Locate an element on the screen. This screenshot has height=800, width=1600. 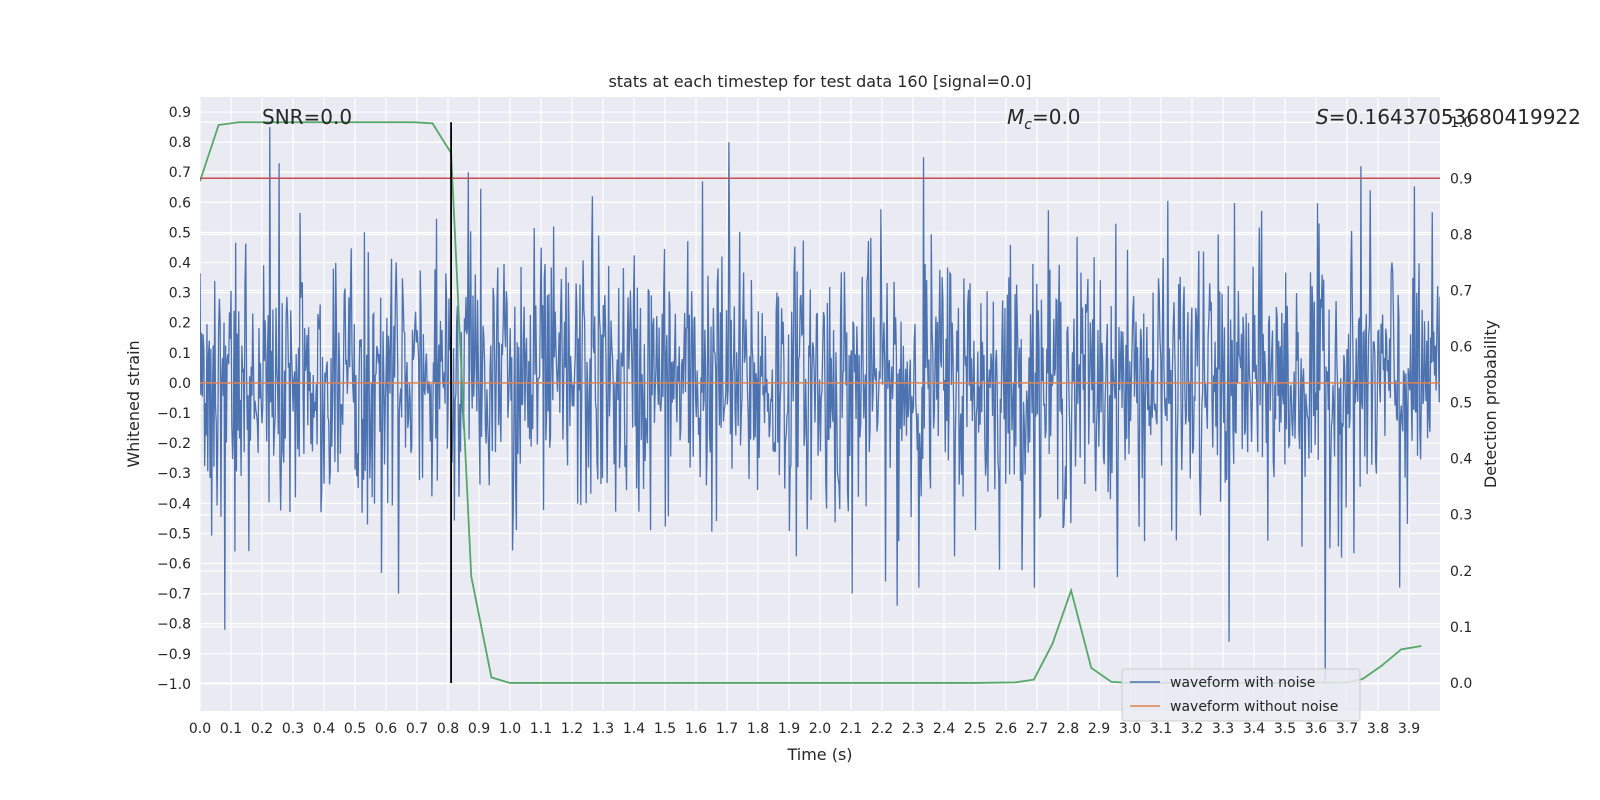
x-tick-label: 0.5 is located at coordinates (355, 729).